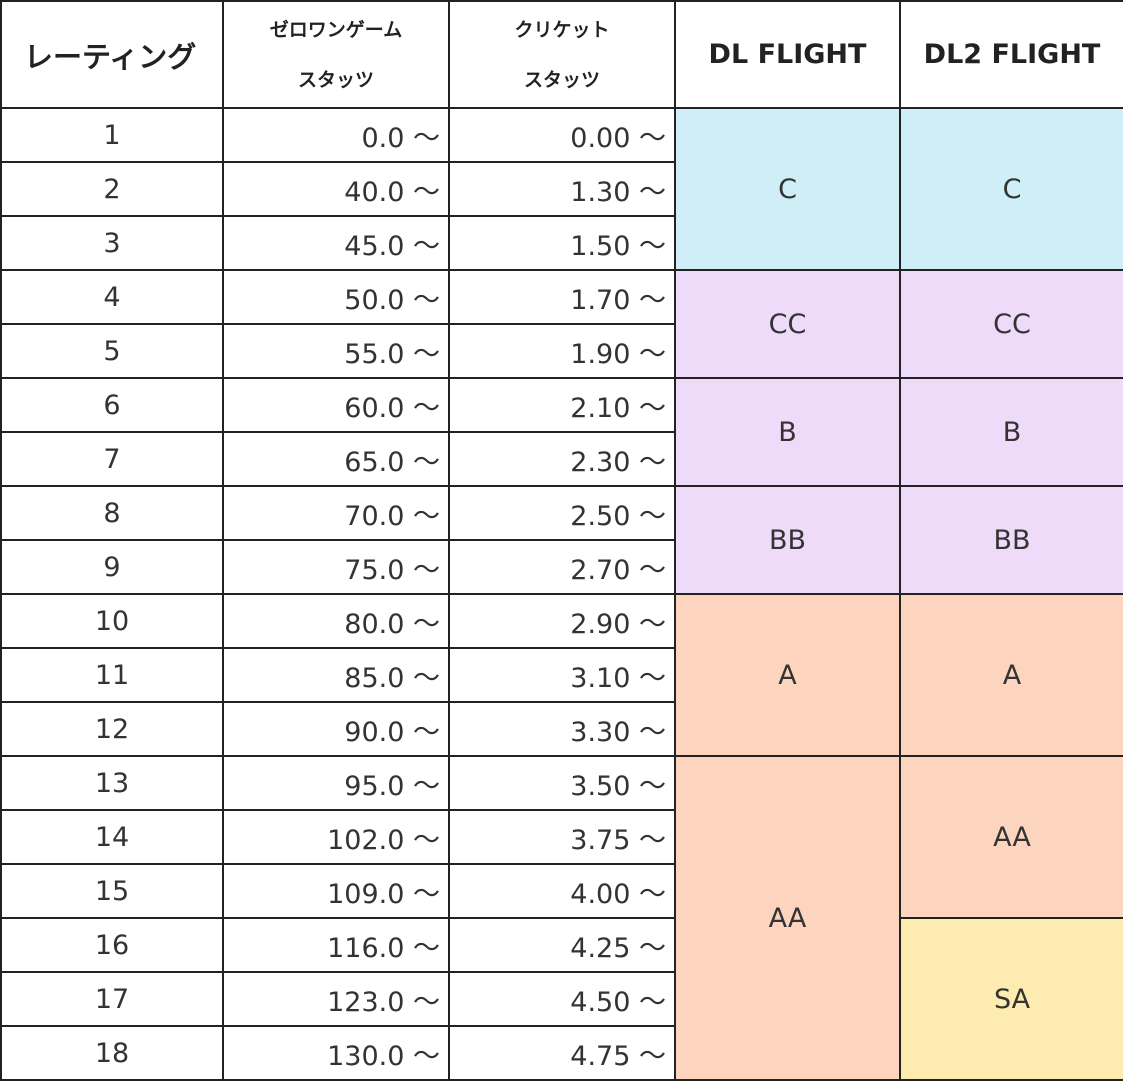  I want to click on header-cell: クリケット スタッツ, so click(562, 54).